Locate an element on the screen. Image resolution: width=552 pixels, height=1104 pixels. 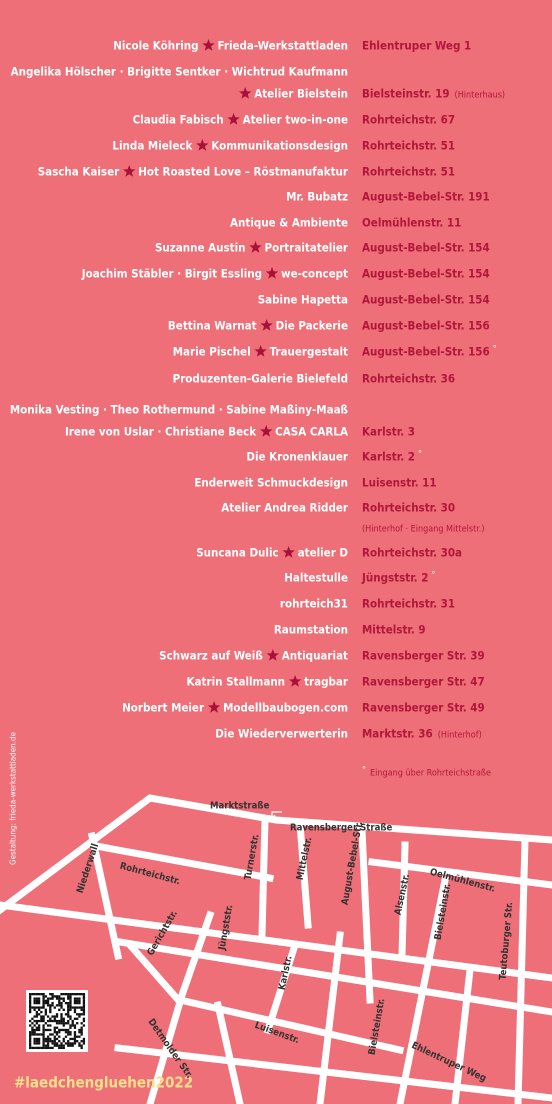
address: August-Bebel-Str. 191 is located at coordinates (426, 197).